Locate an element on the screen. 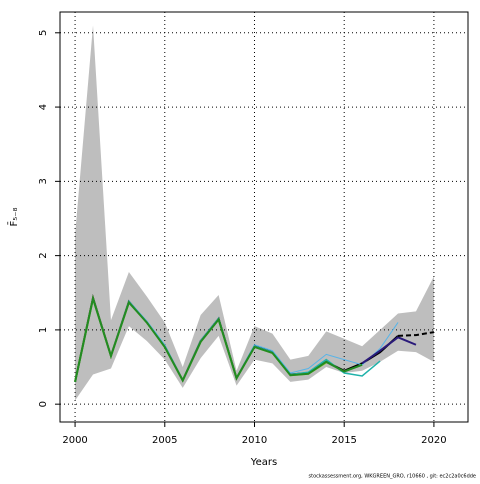 Image resolution: width=480 pixels, height=484 pixels. y-tick-label: 2 is located at coordinates (43, 255).